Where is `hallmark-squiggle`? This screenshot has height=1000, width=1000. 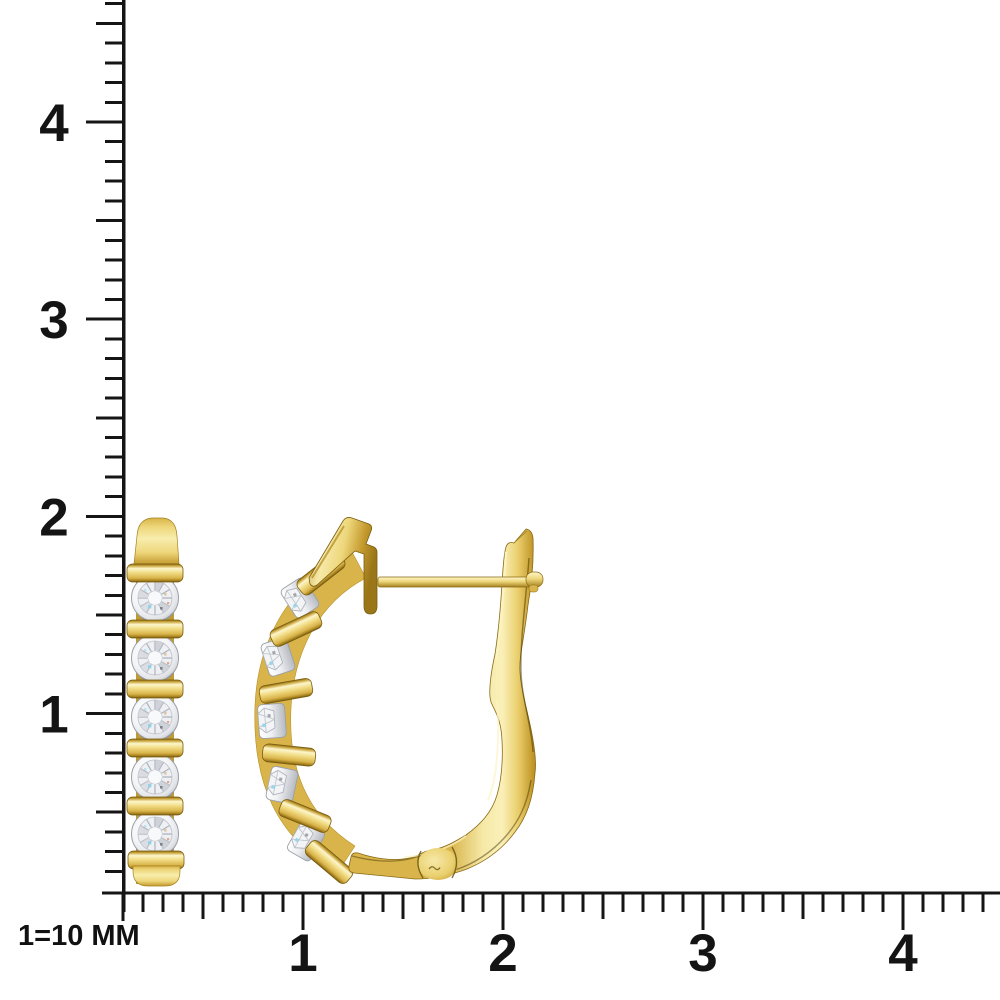
hallmark-squiggle is located at coordinates (434, 868).